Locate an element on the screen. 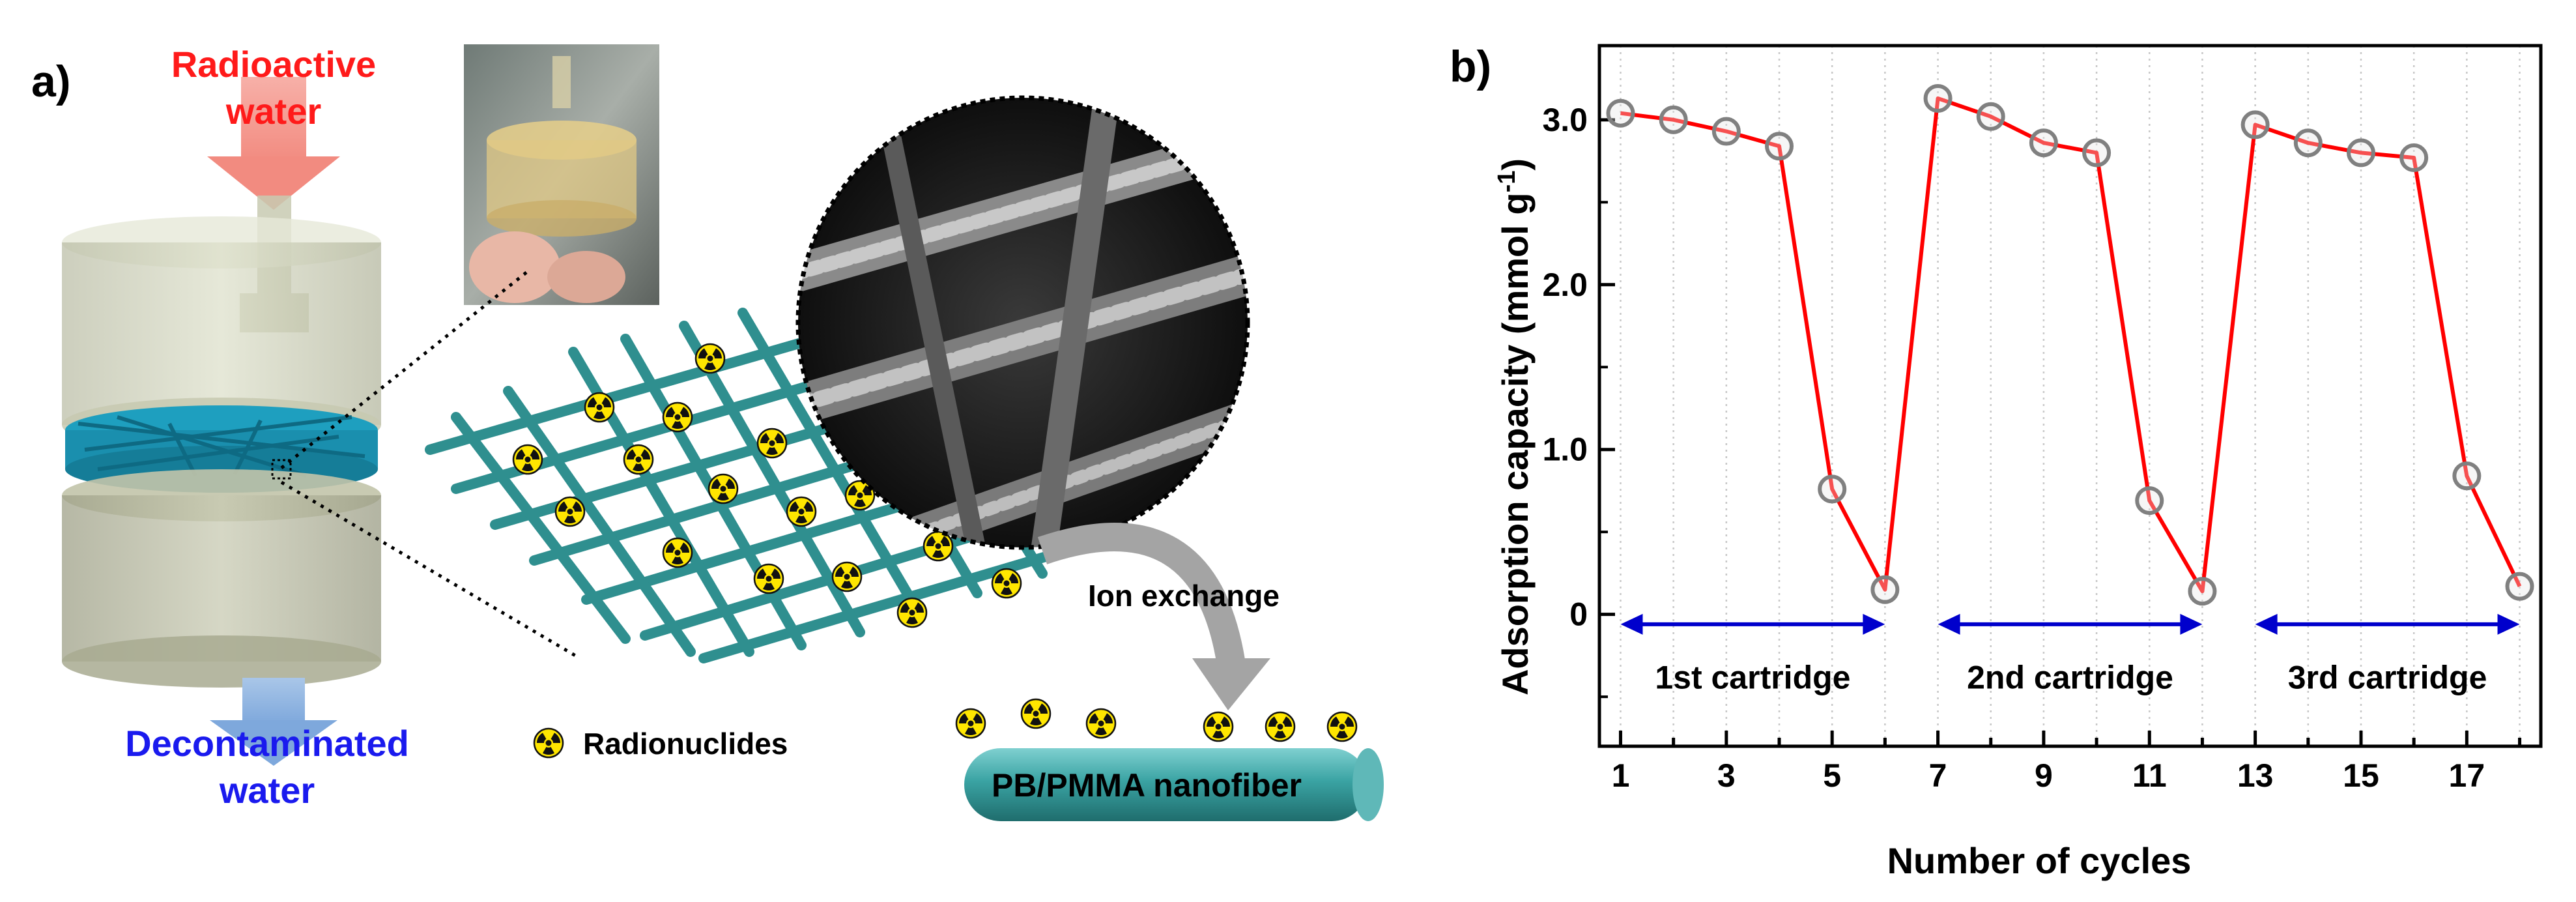 This screenshot has width=2576, height=902. output-label-line2: water is located at coordinates (267, 790).